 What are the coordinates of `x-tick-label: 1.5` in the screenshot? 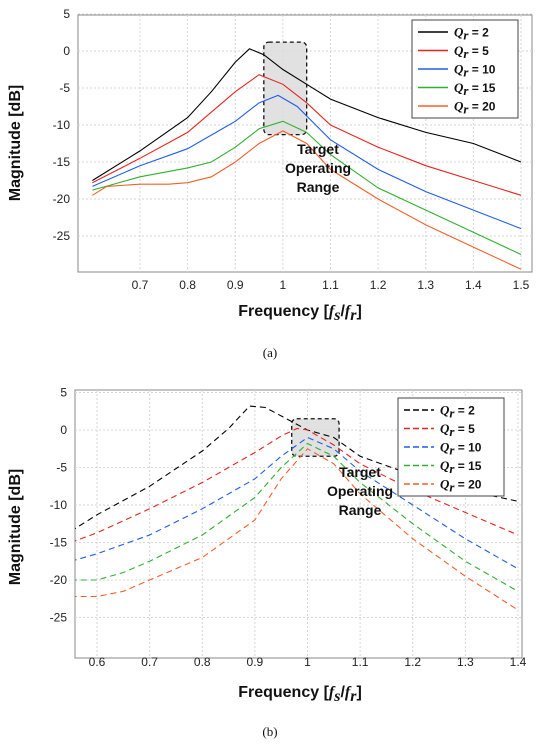 It's located at (521, 285).